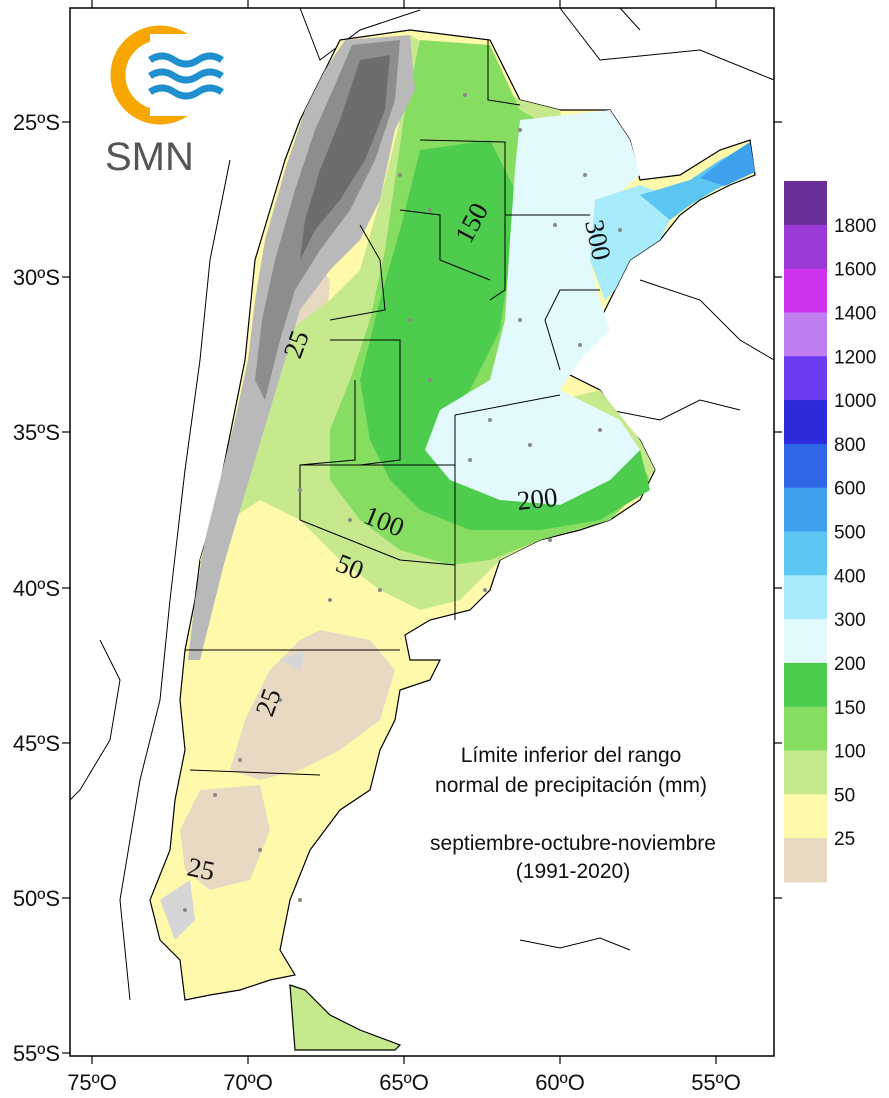 The image size is (889, 1098). What do you see at coordinates (850, 489) in the screenshot?
I see `legend-label: 600` at bounding box center [850, 489].